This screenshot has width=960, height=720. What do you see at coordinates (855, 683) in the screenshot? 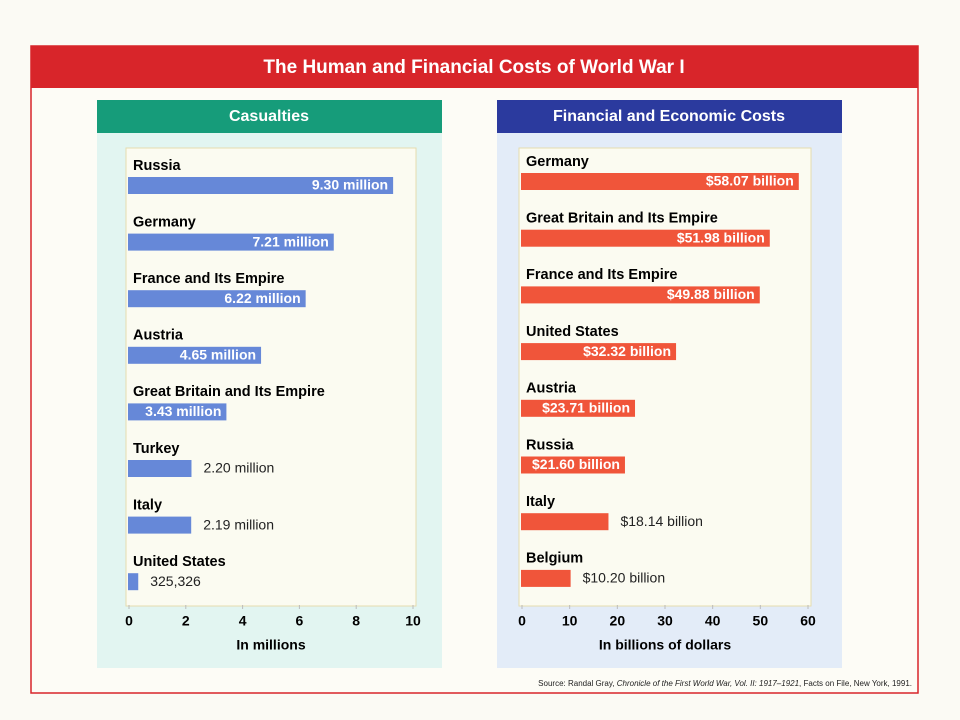
I see `source-text: , Facts on File, New York, 1991.` at bounding box center [855, 683].